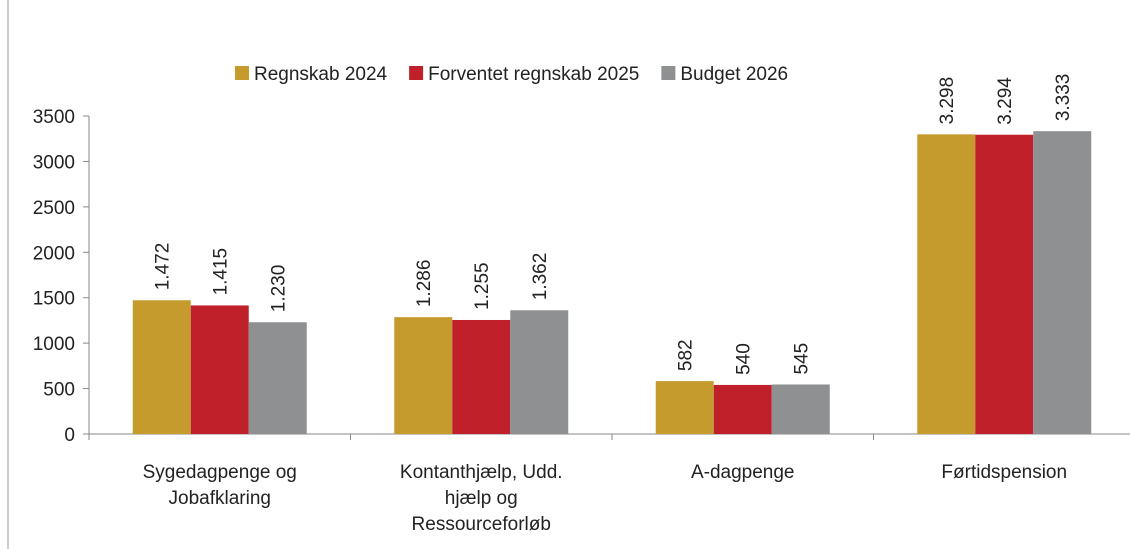 The image size is (1130, 549). I want to click on data-label: 545, so click(802, 359).